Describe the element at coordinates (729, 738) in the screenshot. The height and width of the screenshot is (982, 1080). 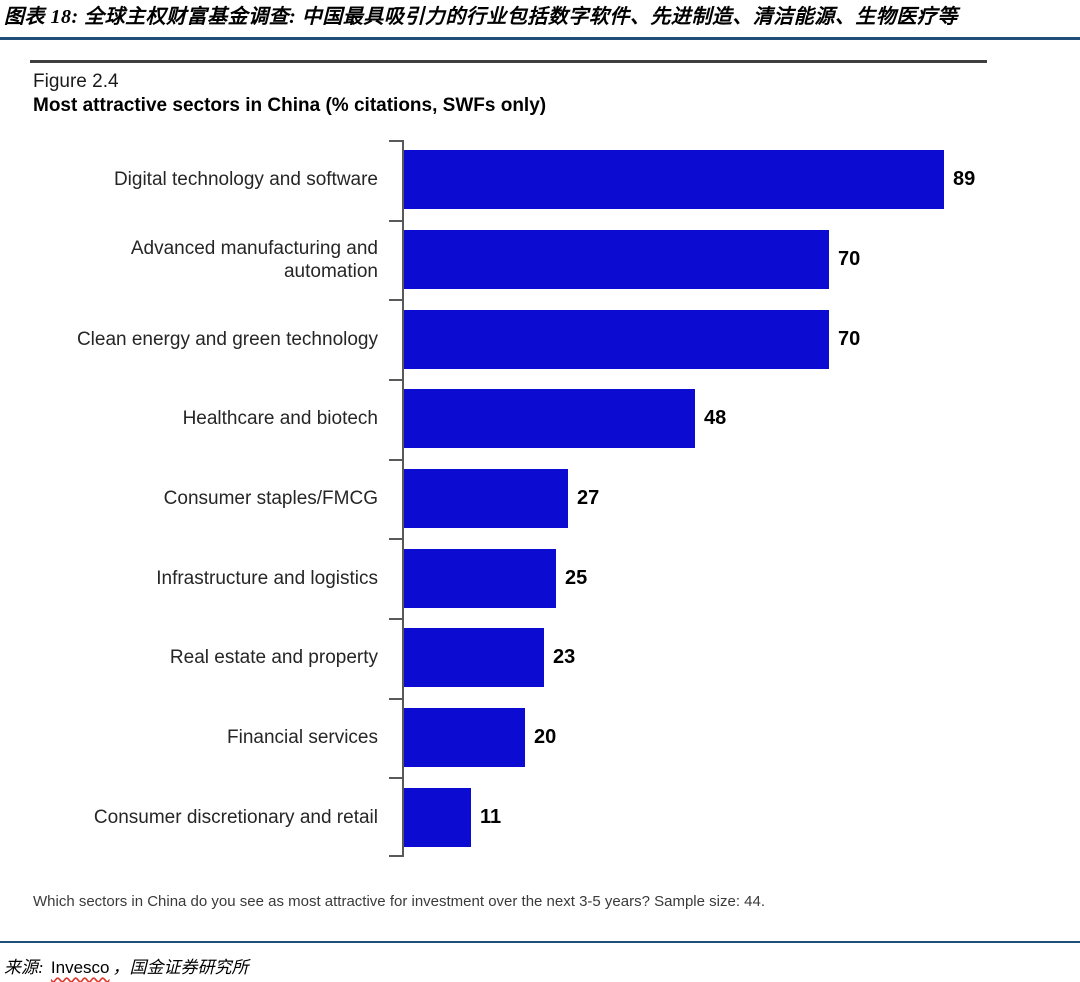
I see `bar-cell: 20` at that location.